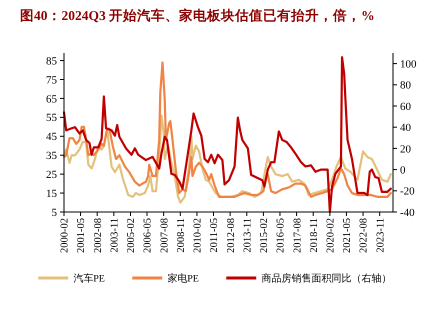 The height and width of the screenshot is (328, 439). Describe the element at coordinates (281, 235) in the screenshot. I see `x-tick-label: 2016-05` at that location.